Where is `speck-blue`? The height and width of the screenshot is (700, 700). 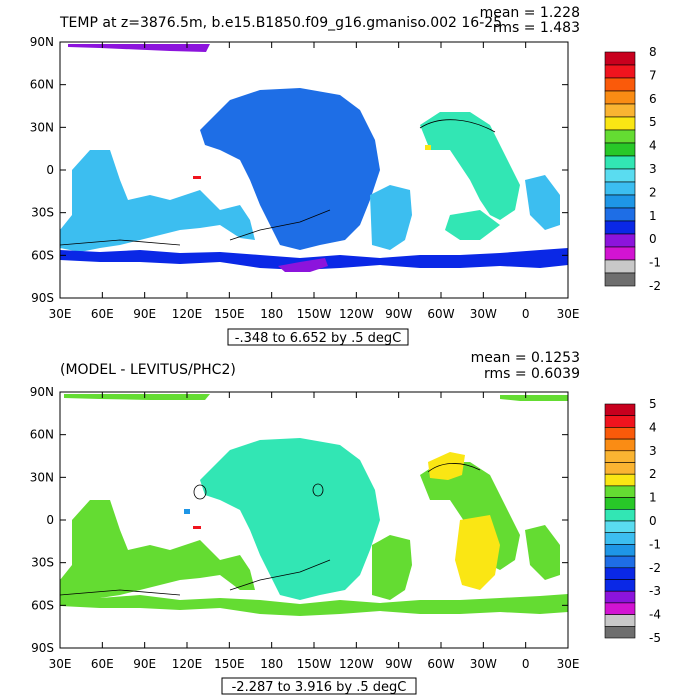 speck-blue is located at coordinates (187, 511).